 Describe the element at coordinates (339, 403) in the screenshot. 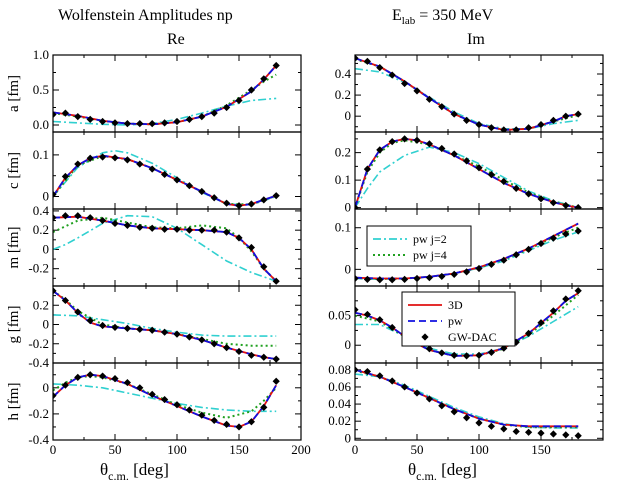

I see `y-tick-label: 0.04` at that location.